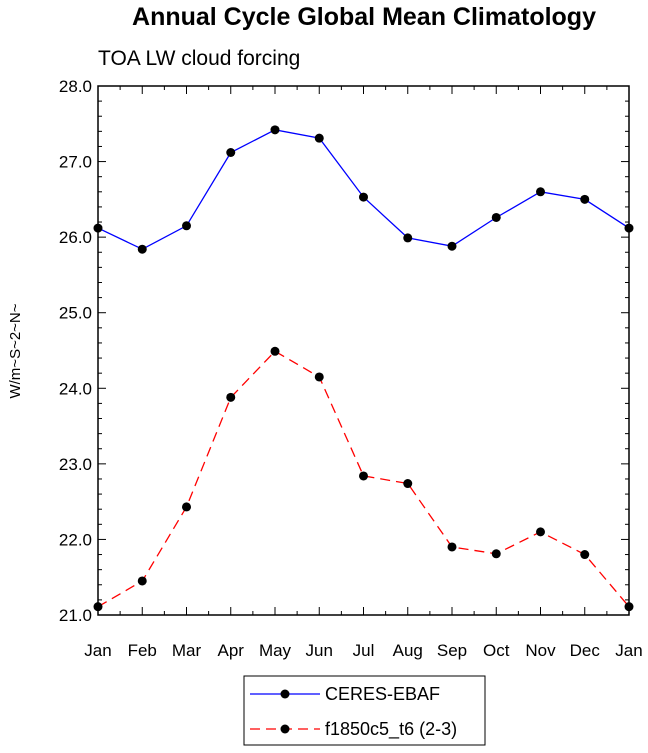  I want to click on x-tick-label: Oct, so click(496, 650).